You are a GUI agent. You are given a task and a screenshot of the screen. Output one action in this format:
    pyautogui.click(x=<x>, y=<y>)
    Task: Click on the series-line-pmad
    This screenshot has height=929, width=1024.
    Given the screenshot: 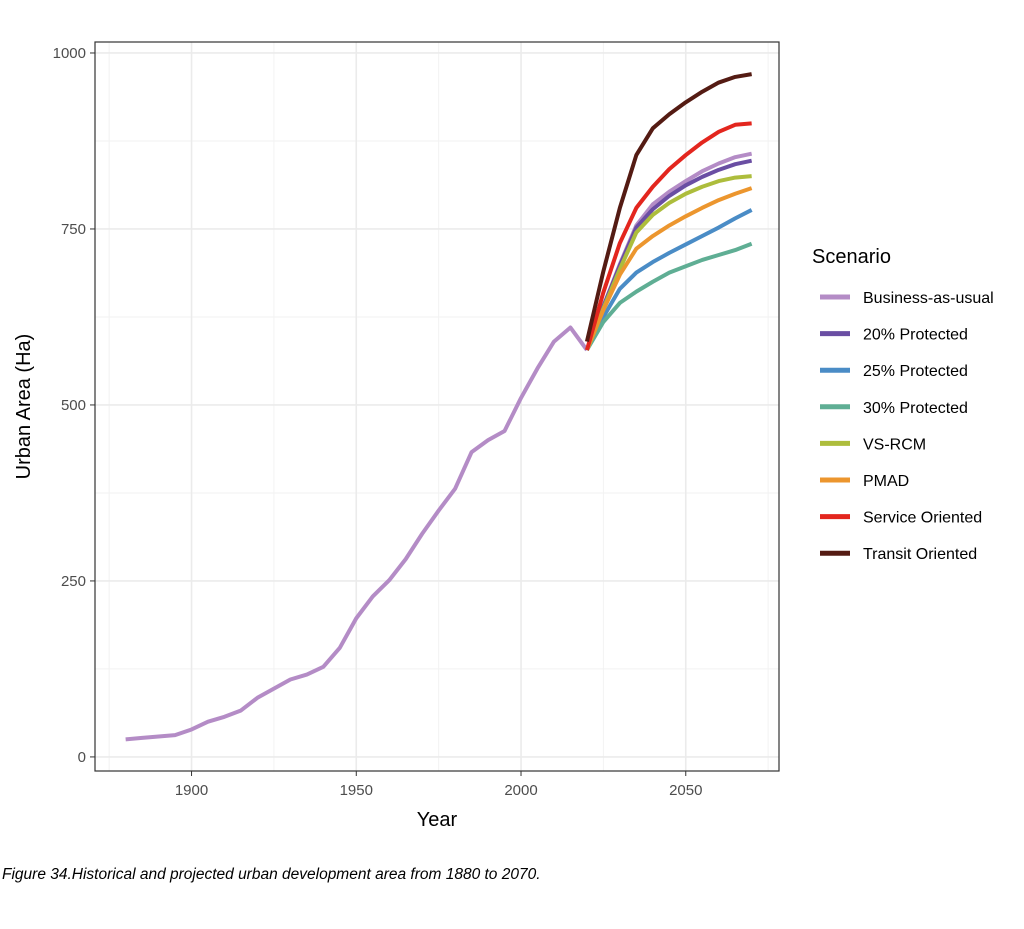 What is the action you would take?
    pyautogui.click(x=669, y=268)
    